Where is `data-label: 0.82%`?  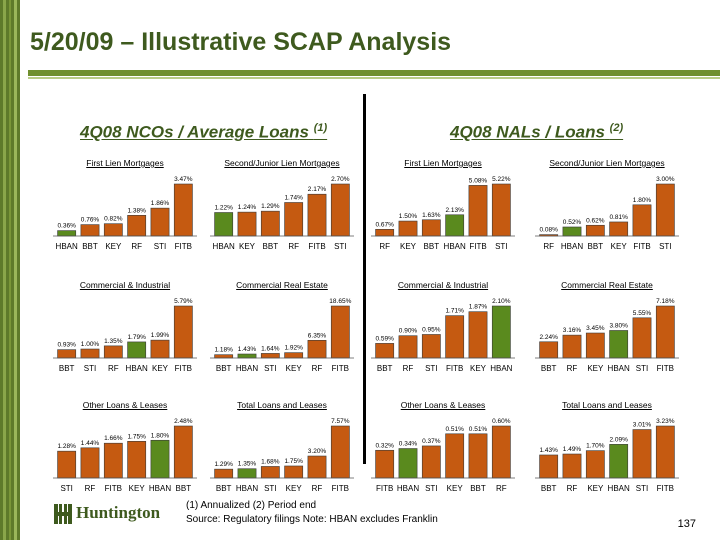
data-label: 0.82% is located at coordinates (113, 219).